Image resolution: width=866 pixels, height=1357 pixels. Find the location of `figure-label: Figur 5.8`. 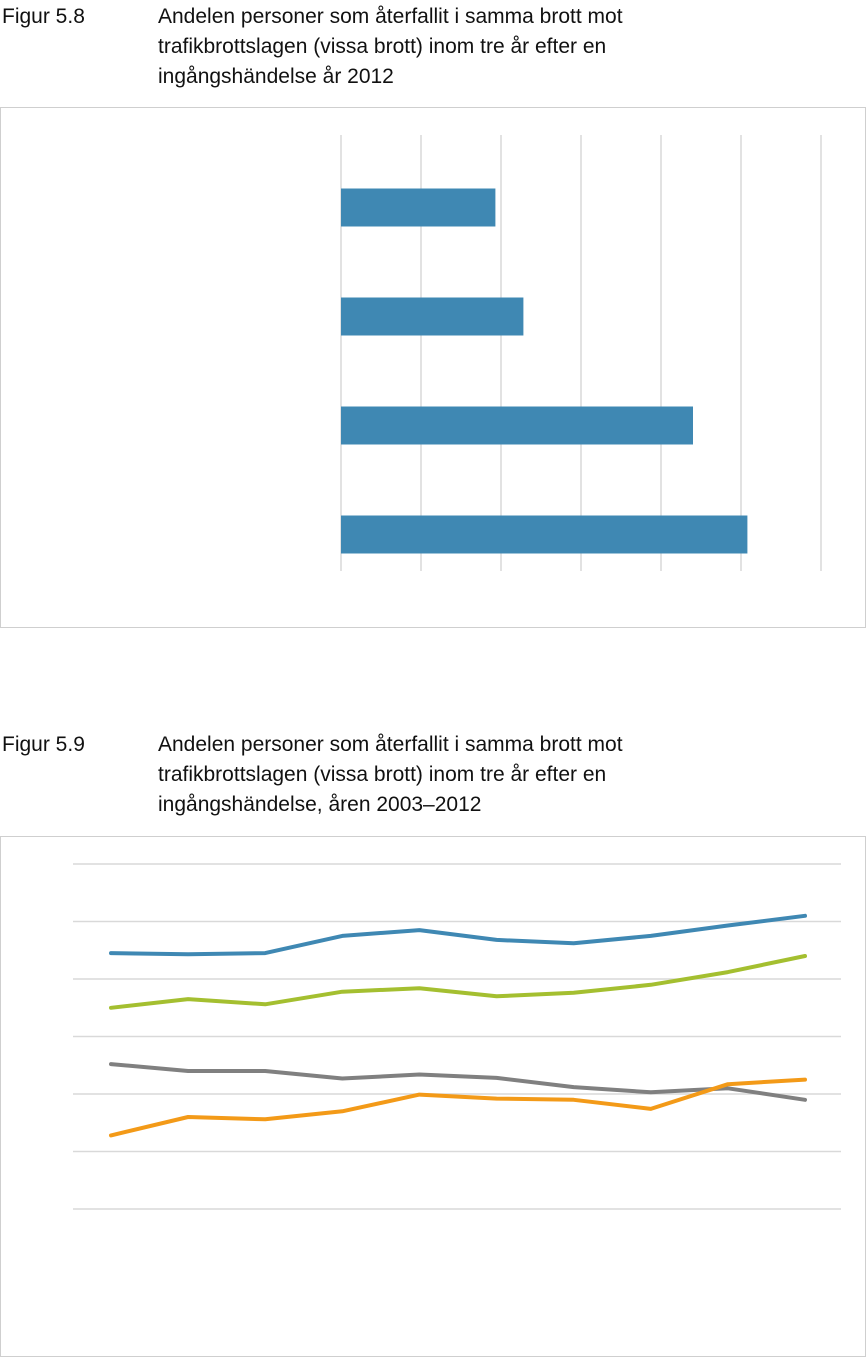

figure-label: Figur 5.8 is located at coordinates (43, 16).